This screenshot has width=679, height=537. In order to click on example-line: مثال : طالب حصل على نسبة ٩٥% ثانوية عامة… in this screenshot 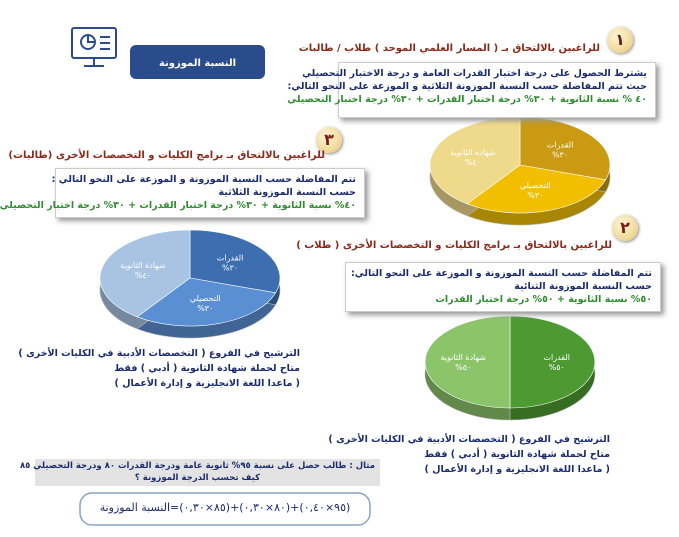, I will do `click(197, 466)`.